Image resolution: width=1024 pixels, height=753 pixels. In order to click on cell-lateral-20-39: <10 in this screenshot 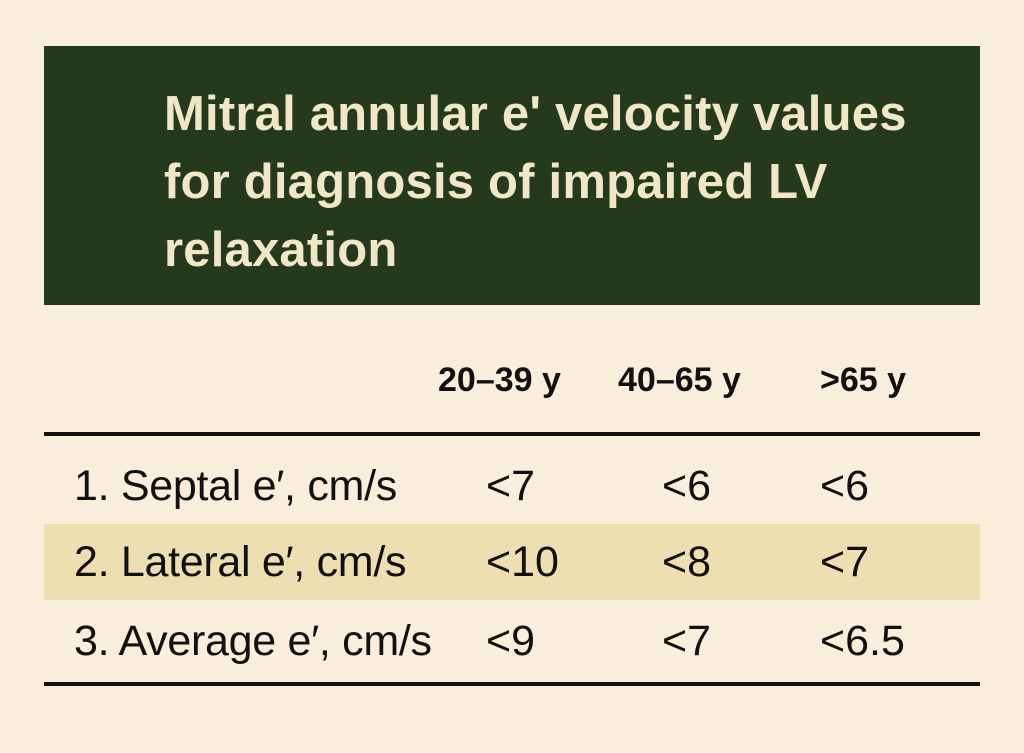, I will do `click(522, 562)`.